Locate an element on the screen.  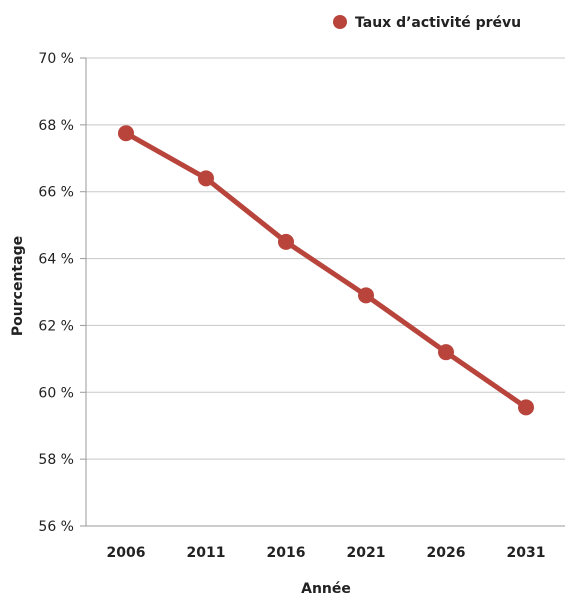
y-tick-label: 64 % is located at coordinates (56, 260).